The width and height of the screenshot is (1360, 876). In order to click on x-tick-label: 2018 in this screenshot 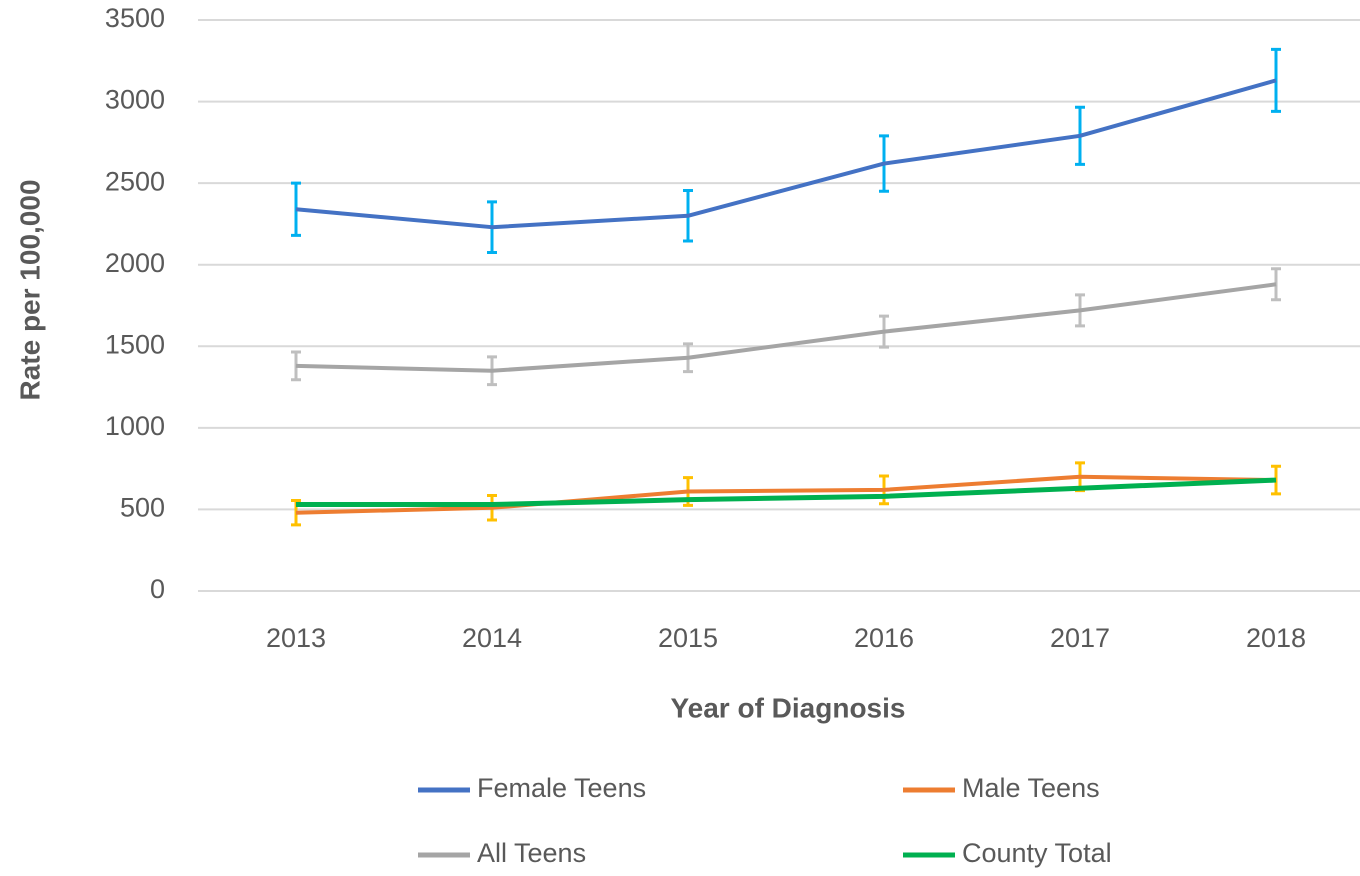, I will do `click(1276, 638)`.